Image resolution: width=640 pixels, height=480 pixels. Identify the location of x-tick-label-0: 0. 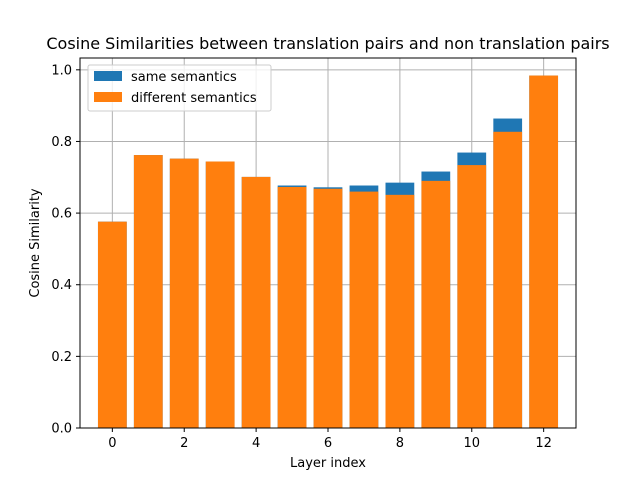
(112, 443).